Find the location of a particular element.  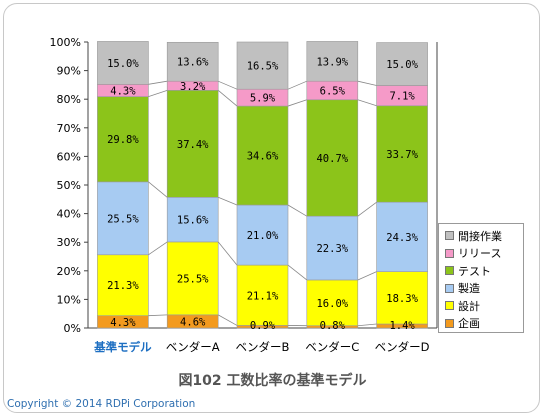

x-category-label: ベンダーA is located at coordinates (193, 347).